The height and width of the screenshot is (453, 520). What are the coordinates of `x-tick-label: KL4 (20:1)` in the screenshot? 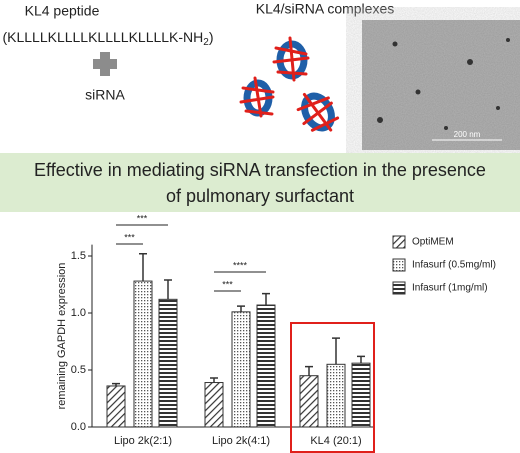 It's located at (335, 441).